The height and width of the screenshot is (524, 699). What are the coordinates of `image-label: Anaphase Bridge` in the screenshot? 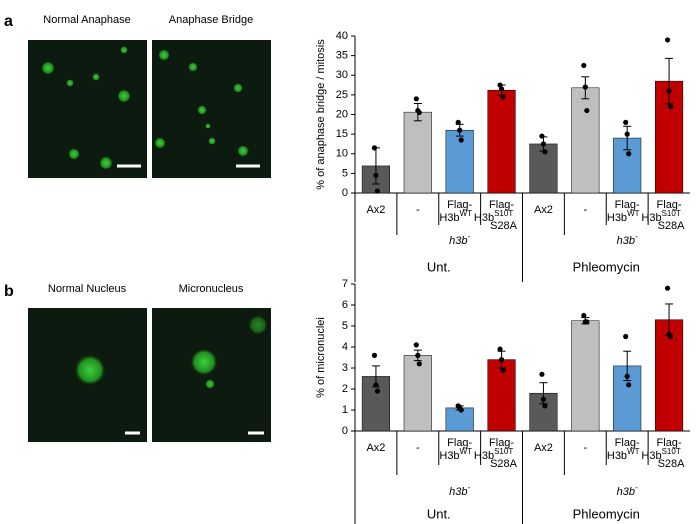 It's located at (211, 20).